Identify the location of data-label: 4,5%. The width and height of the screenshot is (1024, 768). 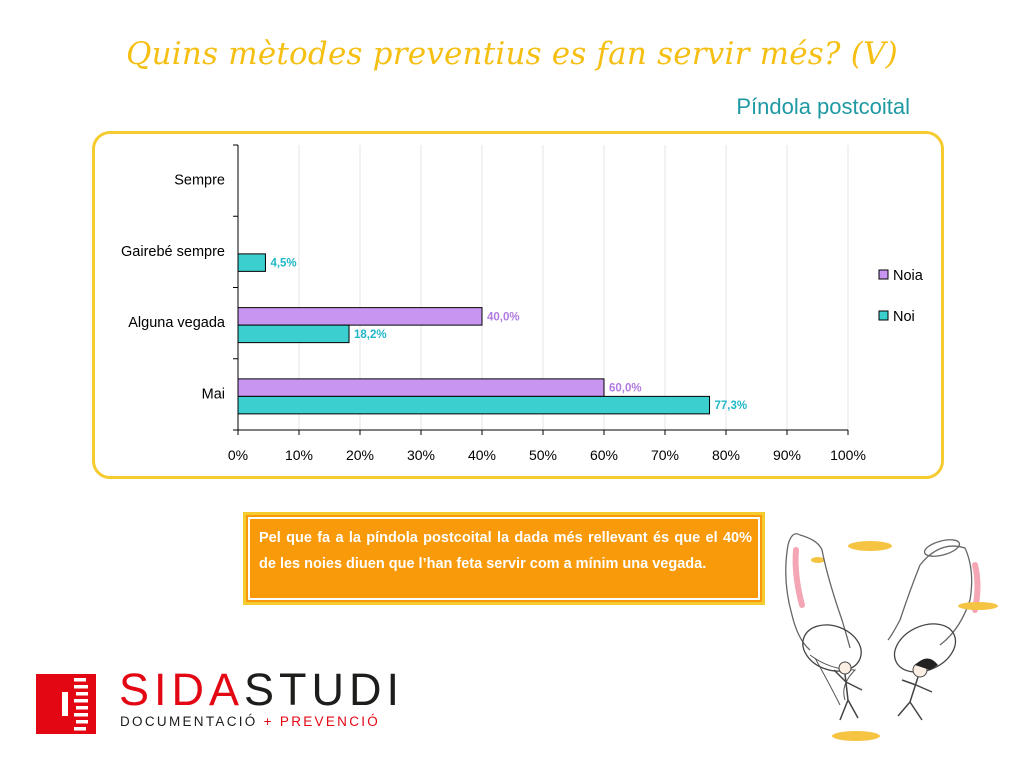
(283, 264).